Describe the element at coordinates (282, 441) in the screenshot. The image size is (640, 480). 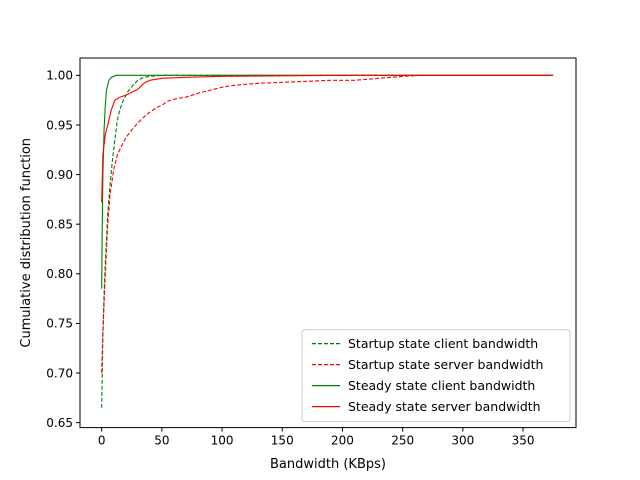
I see `x-tick-label: 150` at that location.